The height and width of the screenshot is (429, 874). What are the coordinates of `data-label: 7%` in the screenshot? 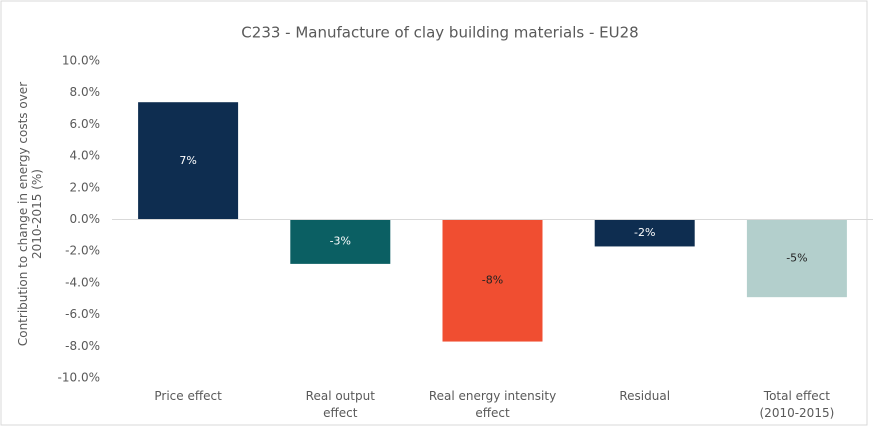 It's located at (187, 160).